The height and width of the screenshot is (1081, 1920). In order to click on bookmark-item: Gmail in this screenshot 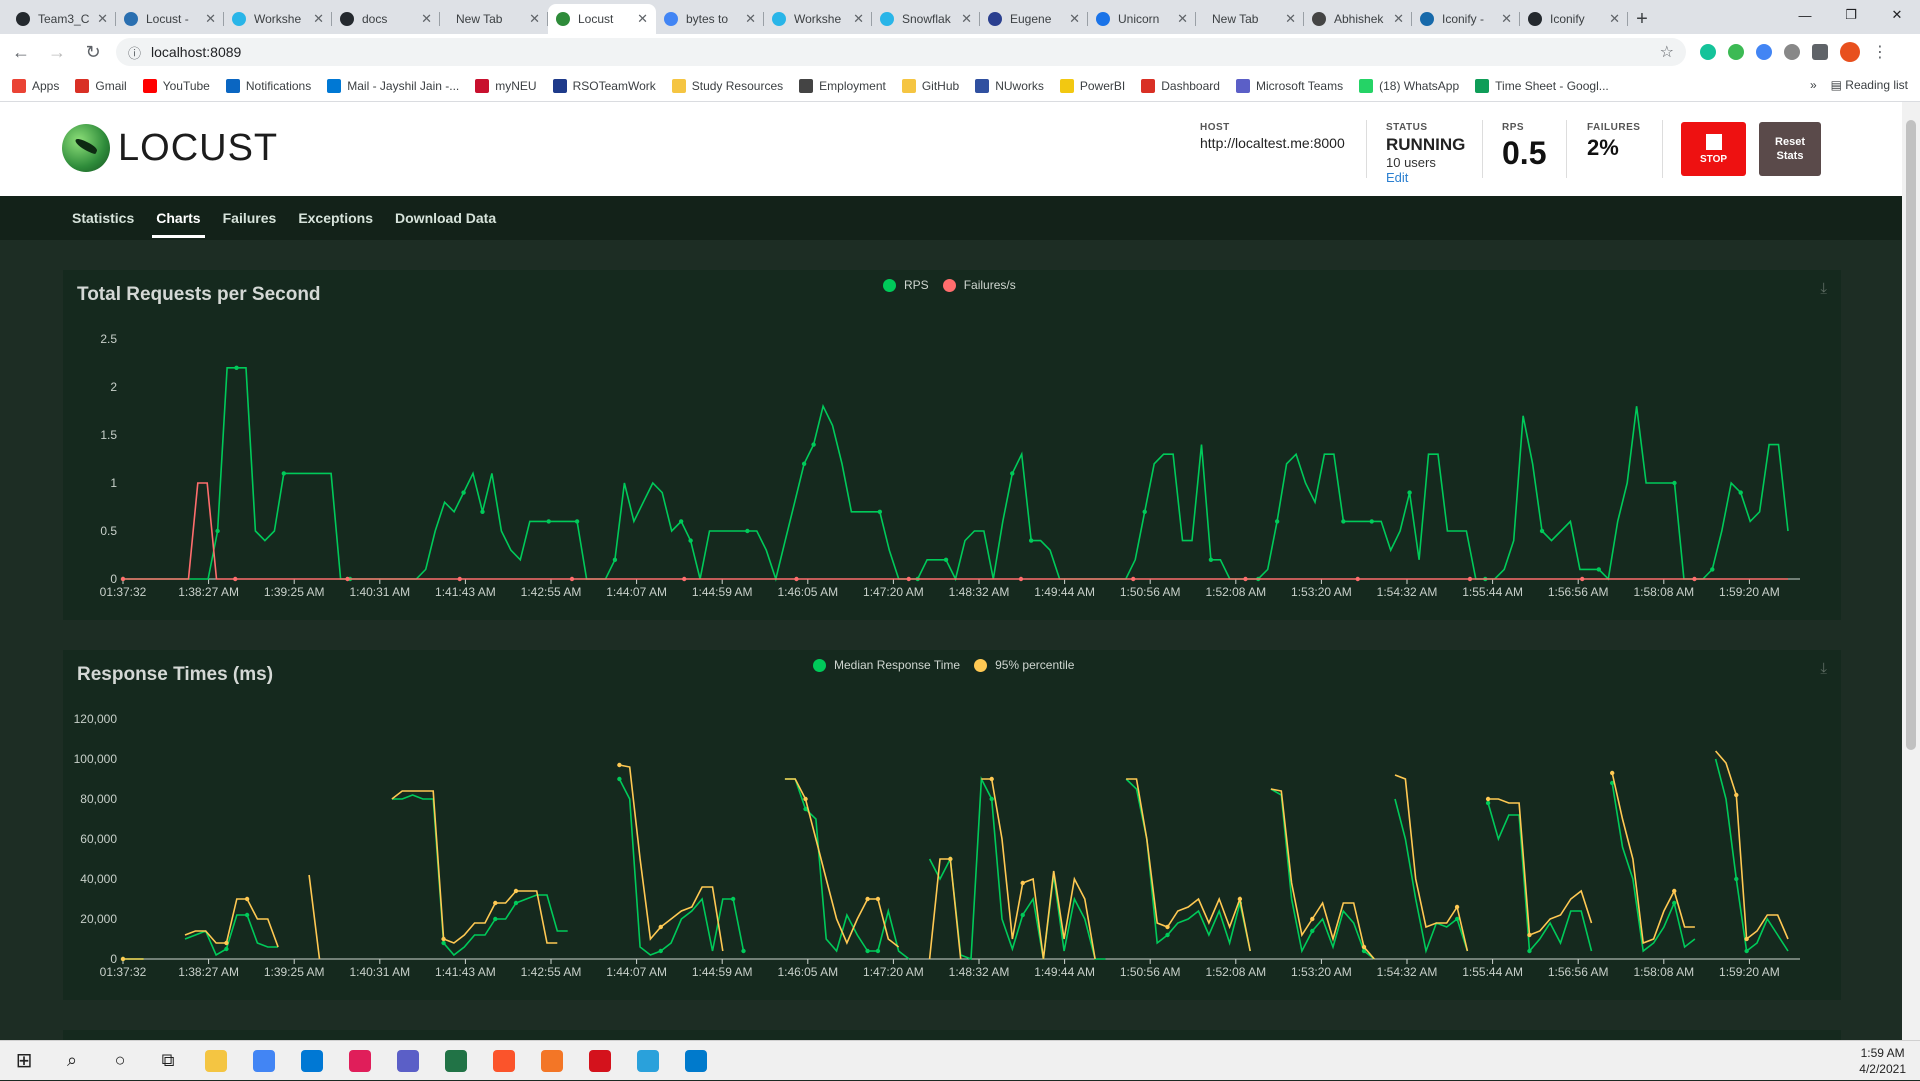, I will do `click(101, 85)`.